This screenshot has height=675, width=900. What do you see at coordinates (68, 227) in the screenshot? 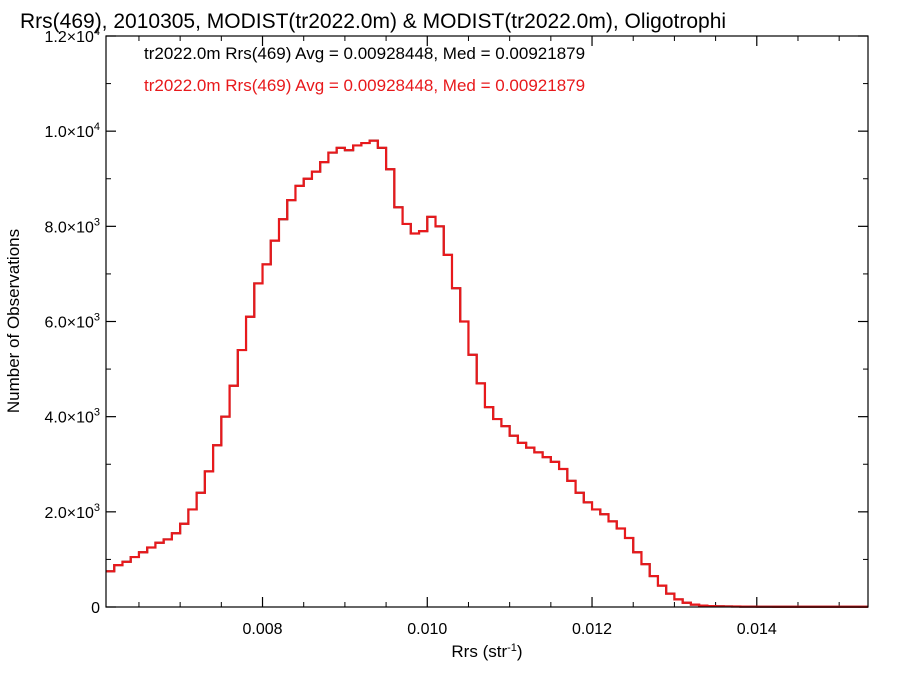
I see `y-tick-mantissa: 8.0×10` at bounding box center [68, 227].